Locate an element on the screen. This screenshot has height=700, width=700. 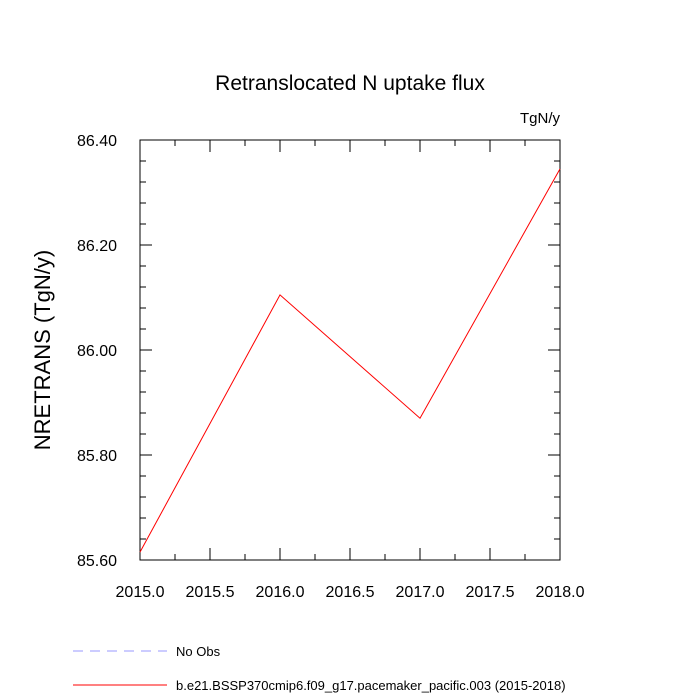
y-tick-label: 86.40 is located at coordinates (97, 141).